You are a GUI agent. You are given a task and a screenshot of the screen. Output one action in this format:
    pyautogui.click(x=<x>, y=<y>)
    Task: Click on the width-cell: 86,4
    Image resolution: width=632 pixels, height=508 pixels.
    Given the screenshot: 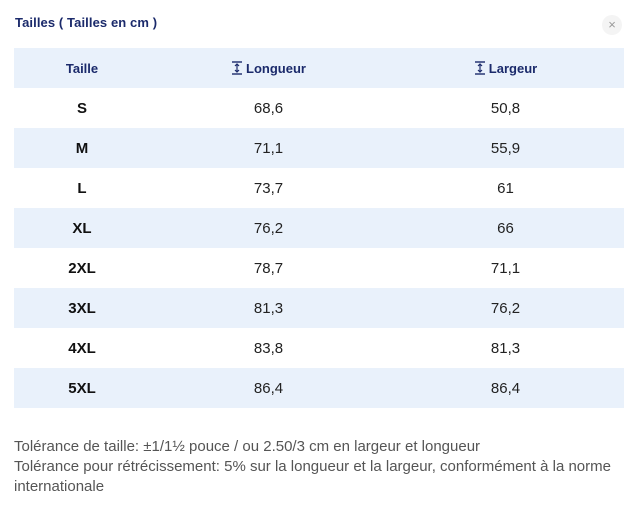 What is the action you would take?
    pyautogui.click(x=505, y=388)
    